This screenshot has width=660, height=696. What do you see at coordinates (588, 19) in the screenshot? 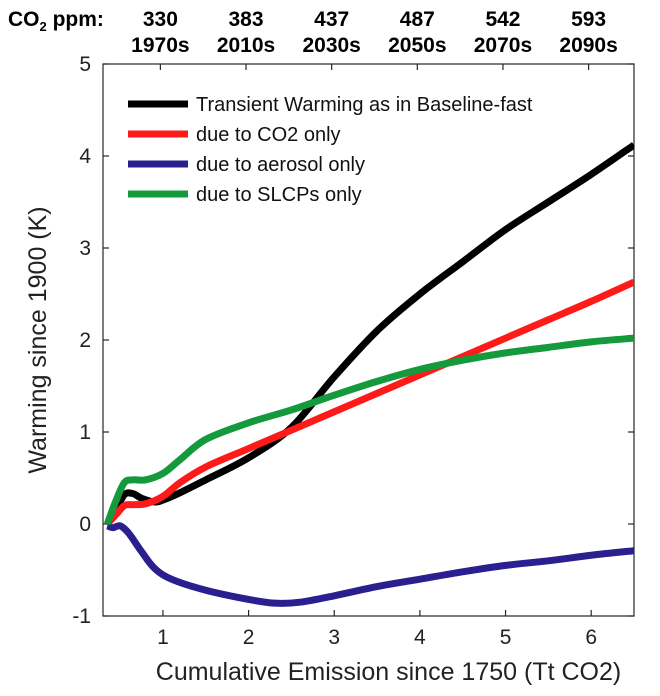
I see `top-ppm-label: 593` at bounding box center [588, 19].